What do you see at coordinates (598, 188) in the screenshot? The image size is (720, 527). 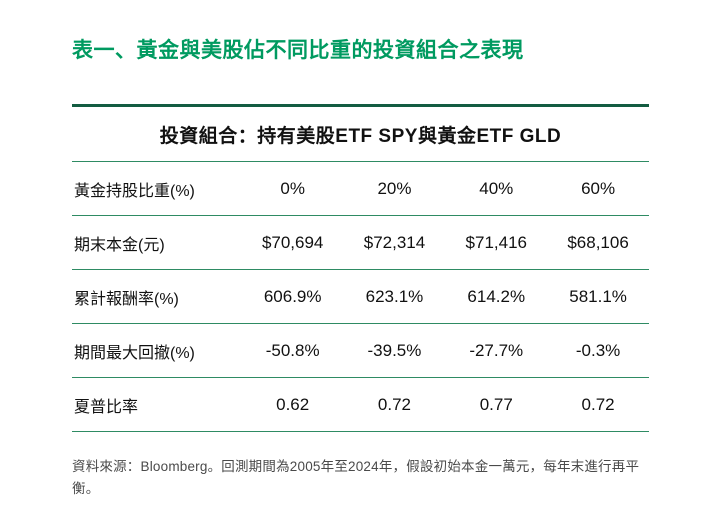 I see `cell-value: 60%` at bounding box center [598, 188].